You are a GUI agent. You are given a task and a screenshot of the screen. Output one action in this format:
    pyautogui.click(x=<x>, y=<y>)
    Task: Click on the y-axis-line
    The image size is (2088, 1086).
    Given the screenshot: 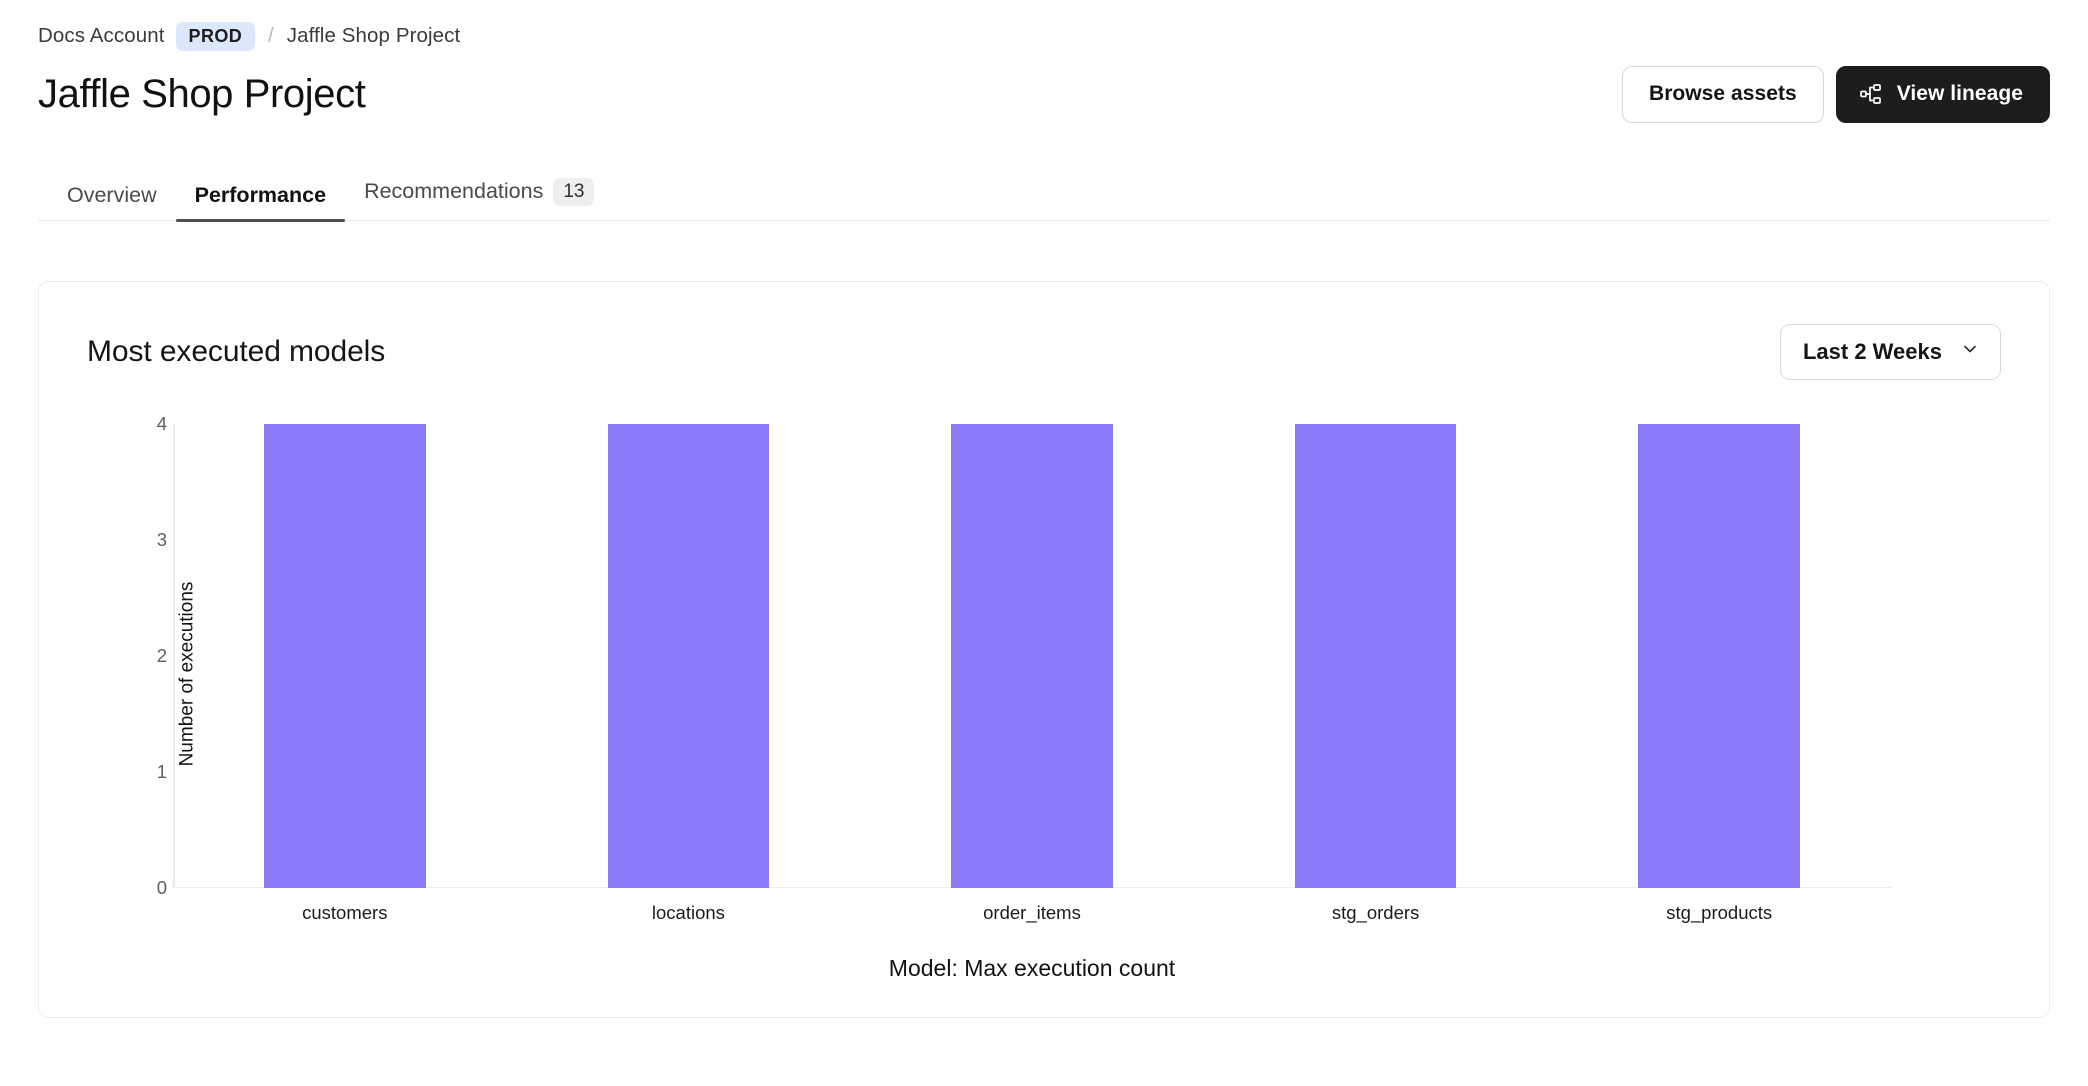 What is the action you would take?
    pyautogui.click(x=174, y=656)
    